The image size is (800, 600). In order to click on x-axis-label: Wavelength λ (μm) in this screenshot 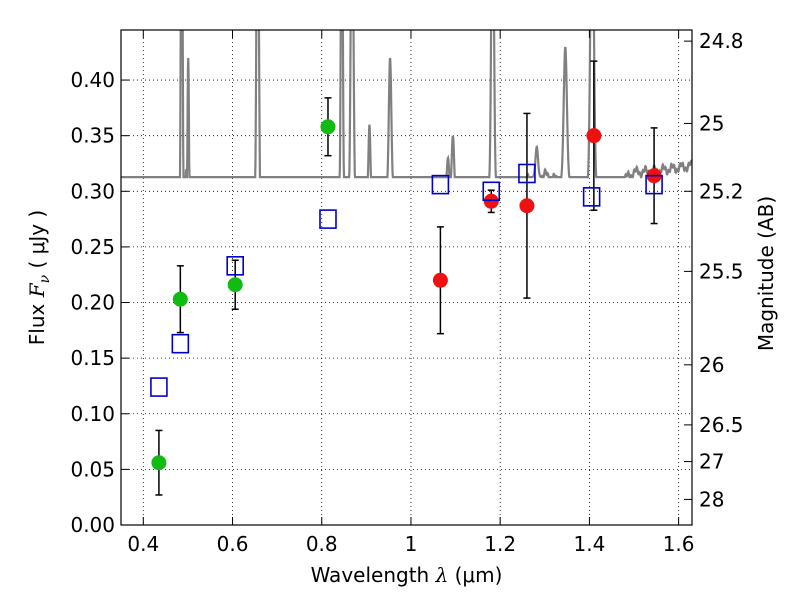, I will do `click(407, 575)`.